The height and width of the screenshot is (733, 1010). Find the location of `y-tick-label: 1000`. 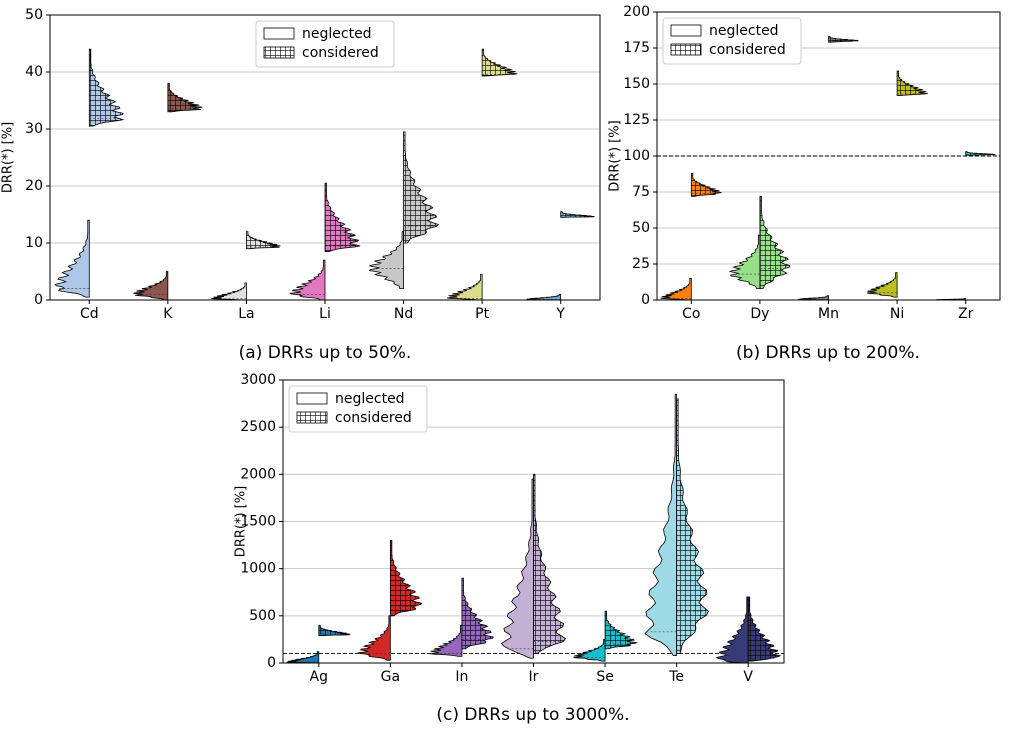

y-tick-label: 1000 is located at coordinates (258, 569).